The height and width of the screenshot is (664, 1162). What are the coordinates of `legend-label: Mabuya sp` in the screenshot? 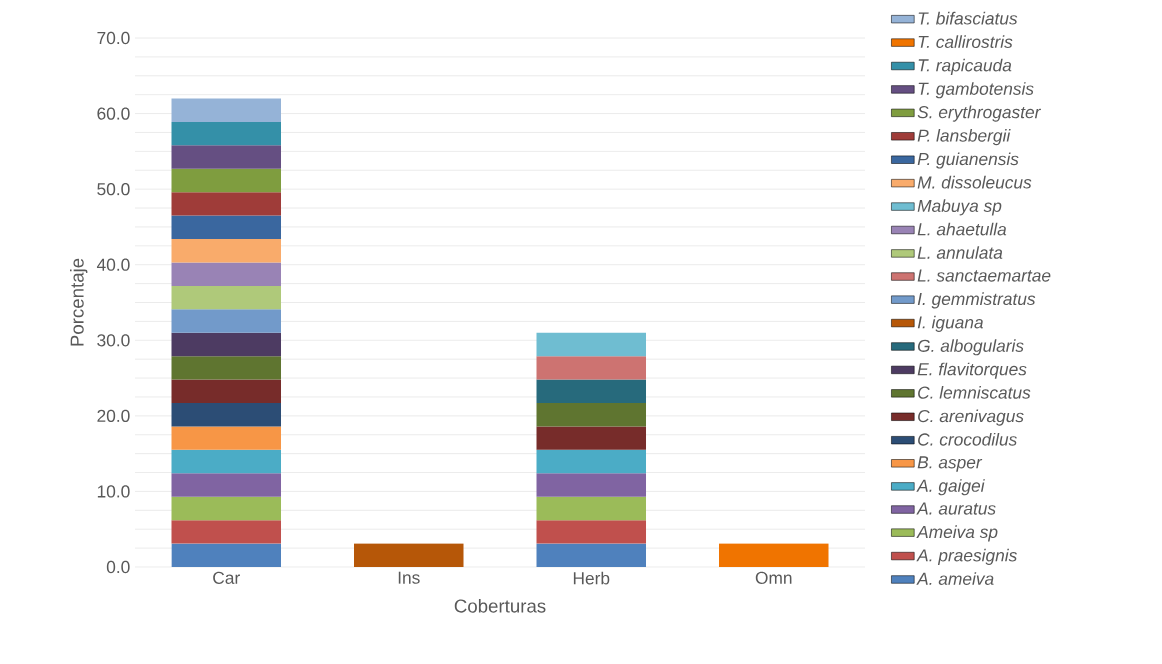 It's located at (959, 207).